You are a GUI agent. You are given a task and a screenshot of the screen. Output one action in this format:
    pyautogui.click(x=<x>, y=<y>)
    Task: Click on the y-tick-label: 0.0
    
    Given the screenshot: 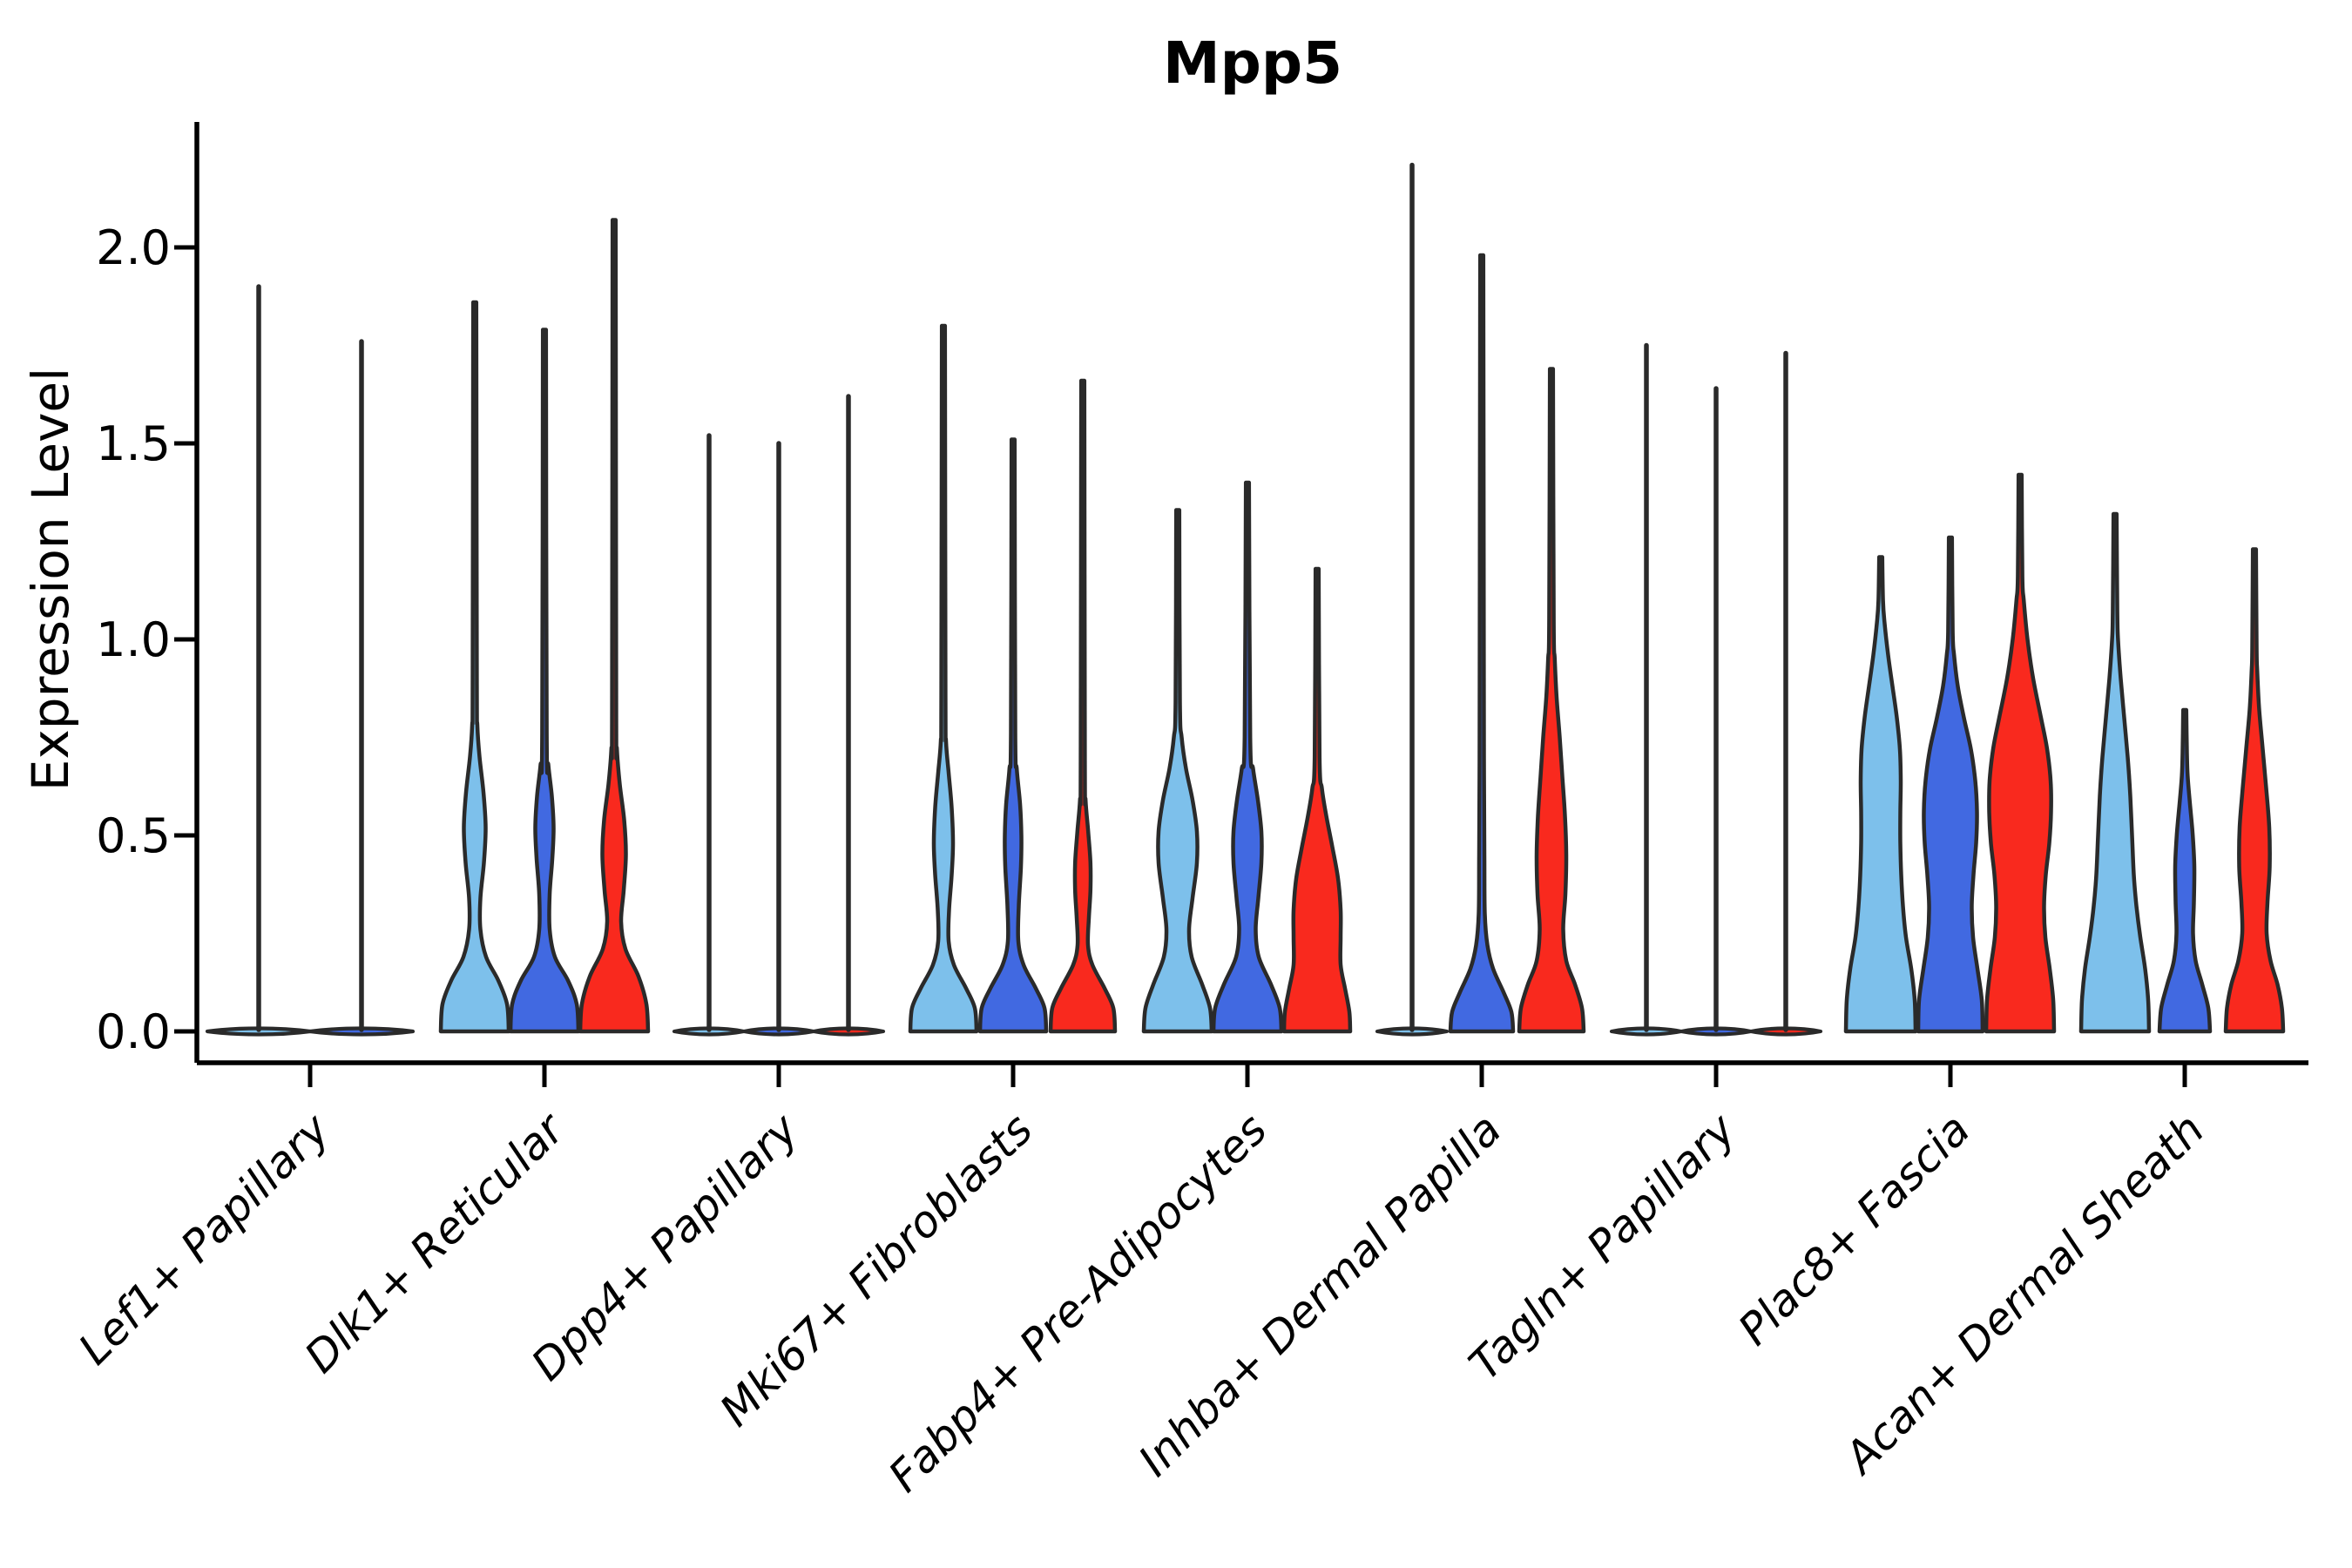 What is the action you would take?
    pyautogui.click(x=134, y=1031)
    